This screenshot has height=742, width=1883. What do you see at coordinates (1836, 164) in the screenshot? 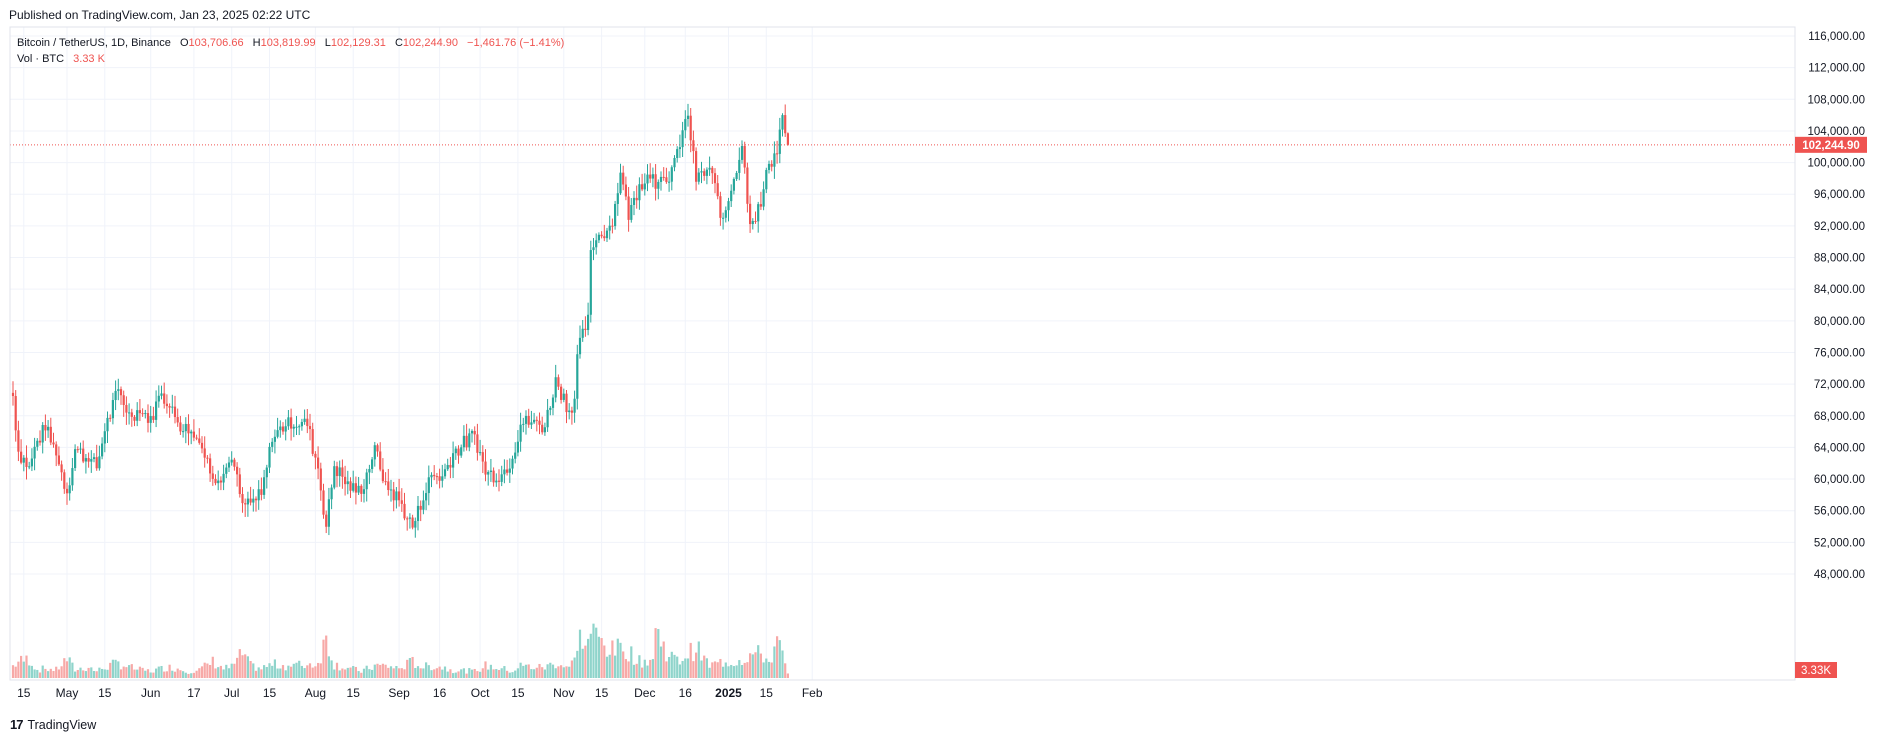
I see `y-tick-label: 100,000.00` at bounding box center [1836, 164].